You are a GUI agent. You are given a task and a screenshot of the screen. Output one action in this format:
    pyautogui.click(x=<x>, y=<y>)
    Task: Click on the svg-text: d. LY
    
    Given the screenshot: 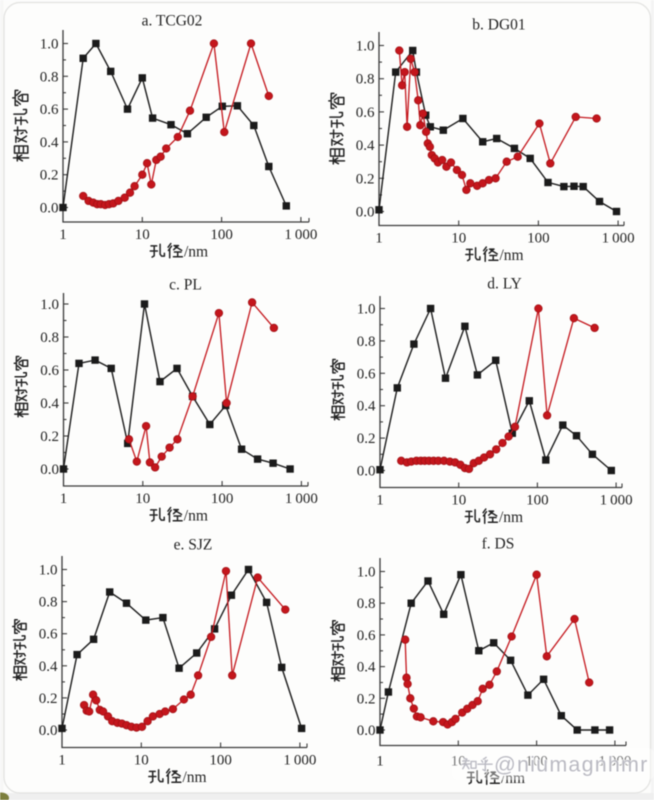 What is the action you would take?
    pyautogui.click(x=504, y=284)
    